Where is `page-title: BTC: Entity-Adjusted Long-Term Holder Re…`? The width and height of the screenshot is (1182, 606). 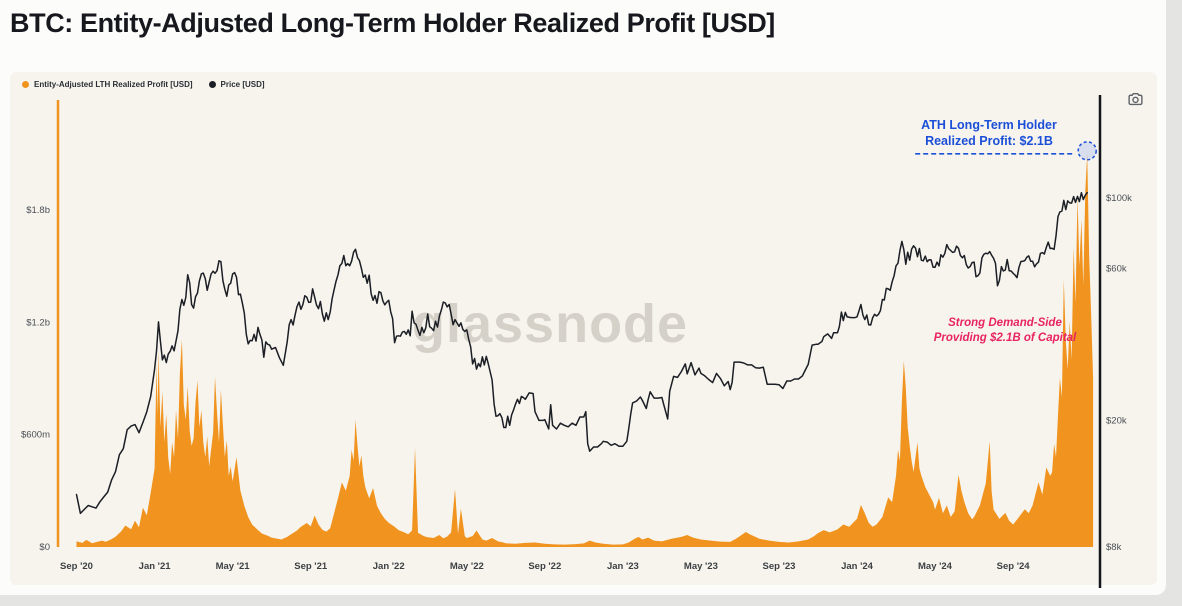 page-title: BTC: Entity-Adjusted Long-Term Holder Re… is located at coordinates (392, 23).